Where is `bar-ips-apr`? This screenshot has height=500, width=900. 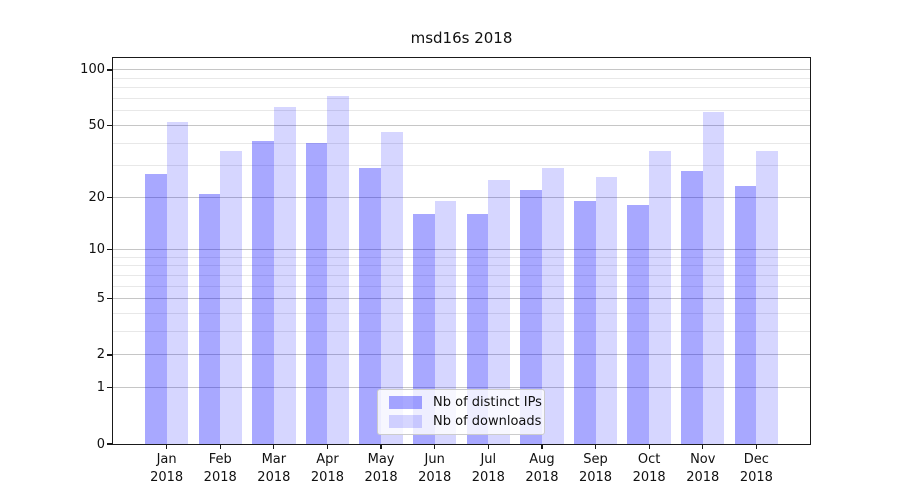 bar-ips-apr is located at coordinates (316, 293).